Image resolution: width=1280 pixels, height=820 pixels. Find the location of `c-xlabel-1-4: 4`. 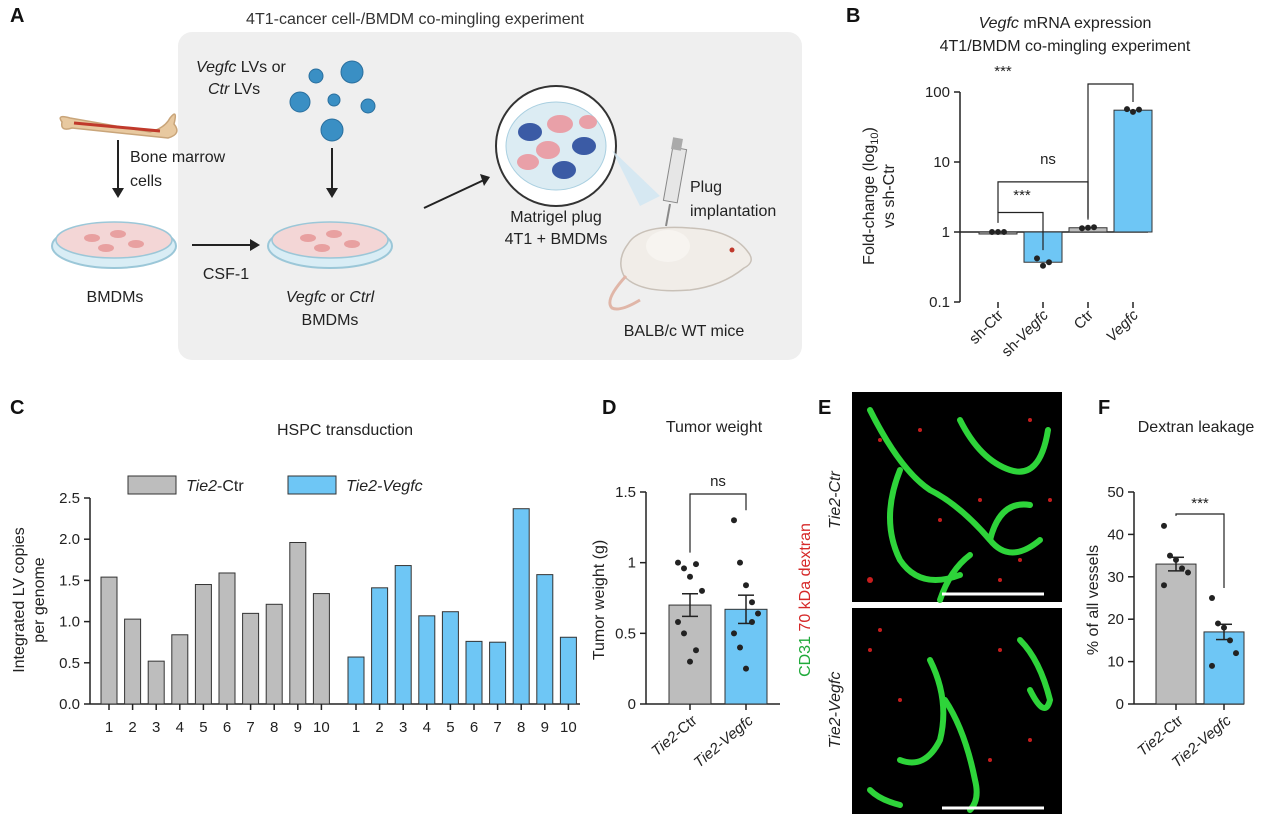

c-xlabel-1-4: 4 is located at coordinates (427, 727).